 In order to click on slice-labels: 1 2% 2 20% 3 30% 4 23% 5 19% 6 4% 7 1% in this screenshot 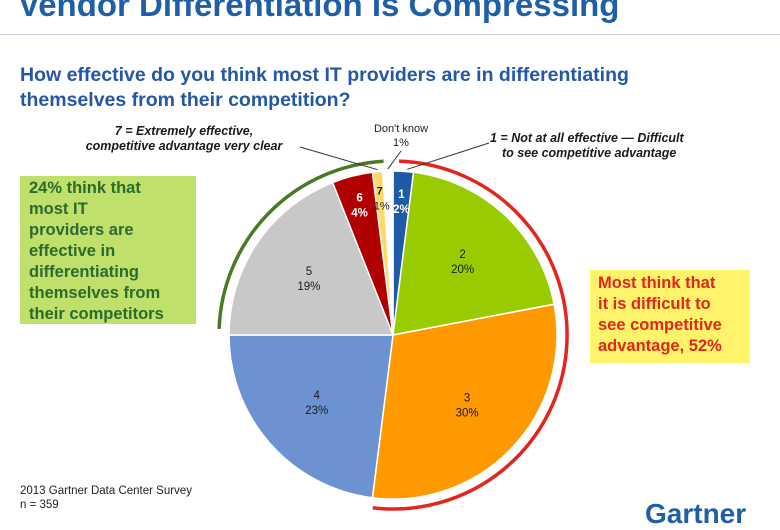, I will do `click(387, 303)`.